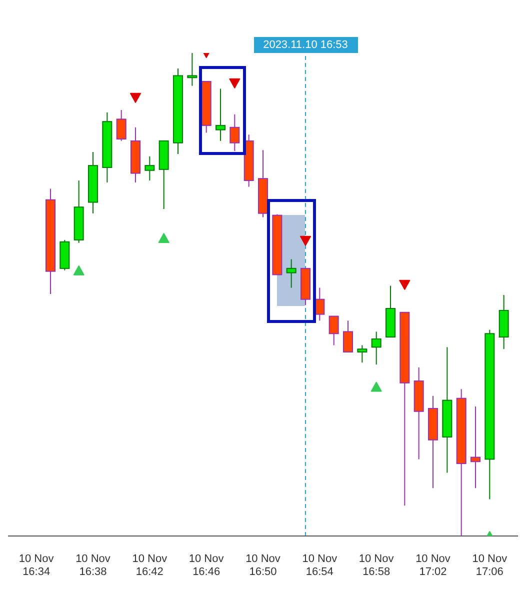 The height and width of the screenshot is (602, 526). I want to click on x-tick-label: 10 Nov 17:02, so click(433, 565).